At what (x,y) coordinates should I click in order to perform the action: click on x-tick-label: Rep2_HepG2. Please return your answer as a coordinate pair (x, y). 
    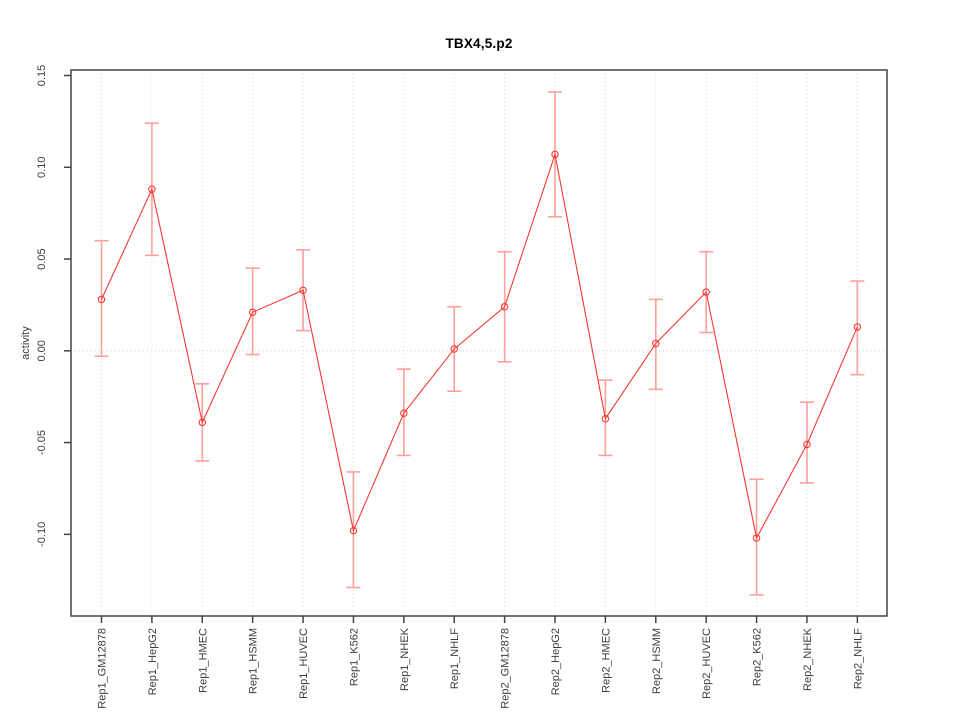
    Looking at the image, I should click on (556, 661).